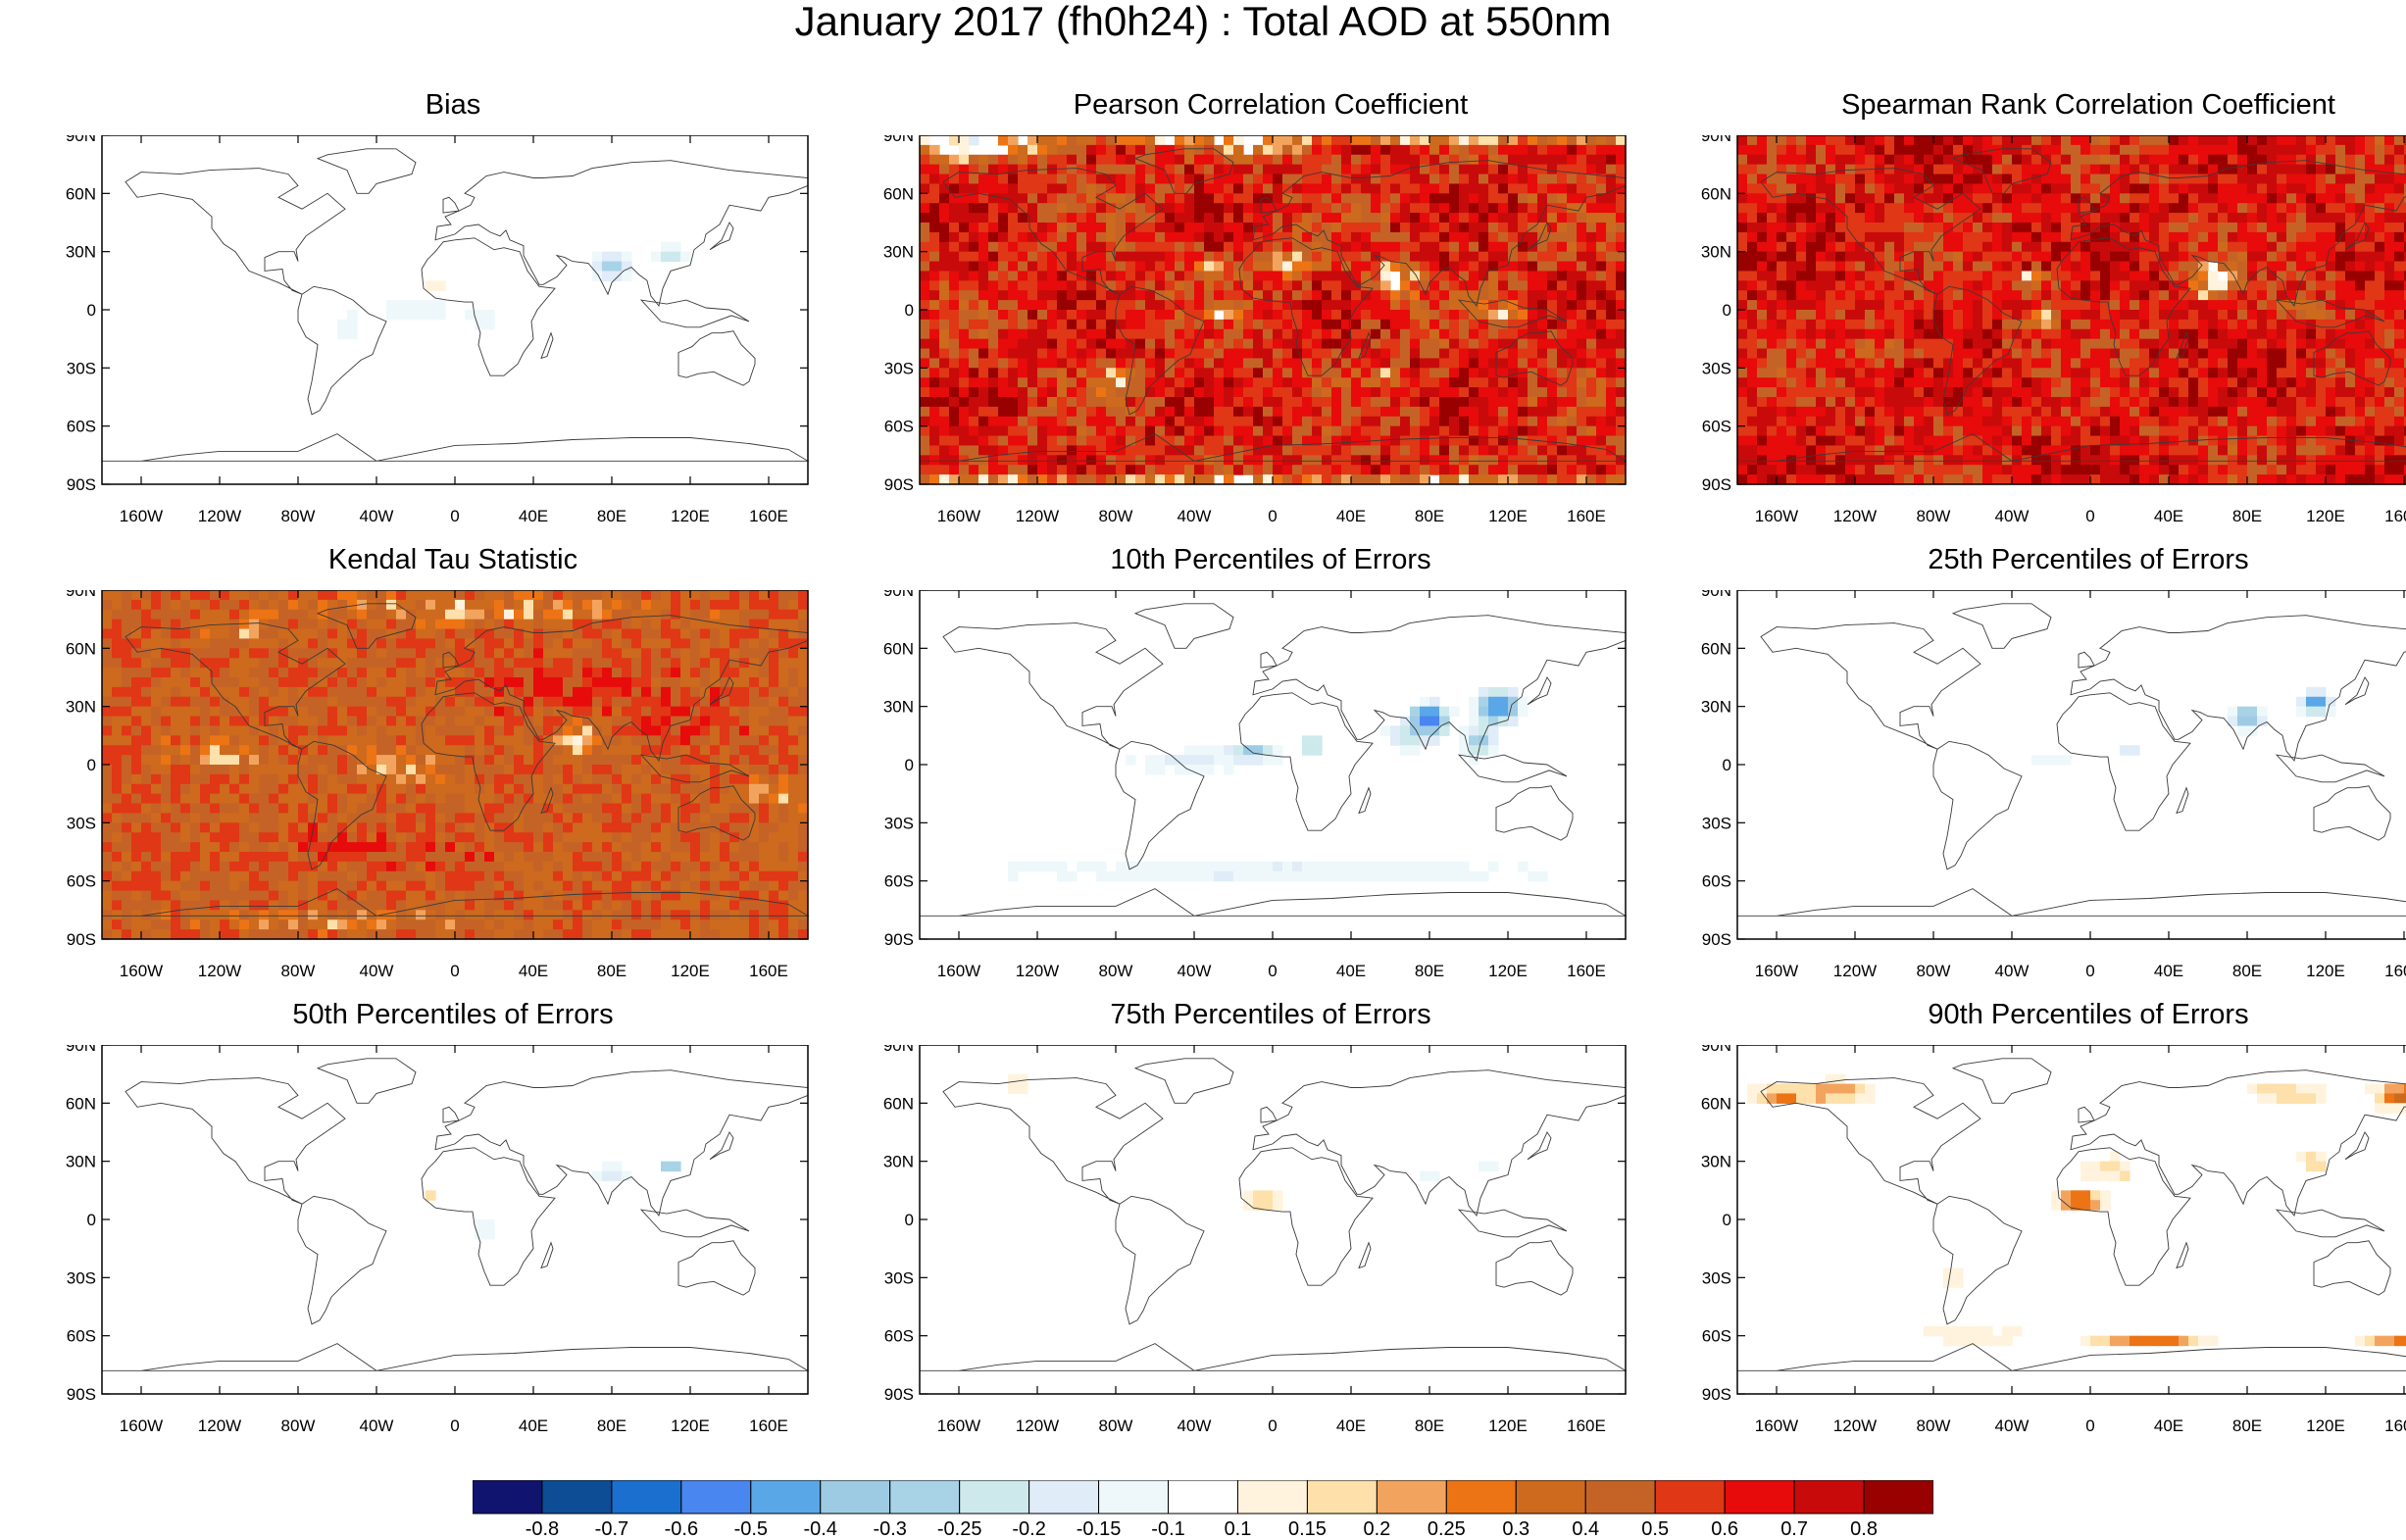 The width and height of the screenshot is (2406, 1540). Describe the element at coordinates (342, 351) in the screenshot. I see `coastline` at that location.